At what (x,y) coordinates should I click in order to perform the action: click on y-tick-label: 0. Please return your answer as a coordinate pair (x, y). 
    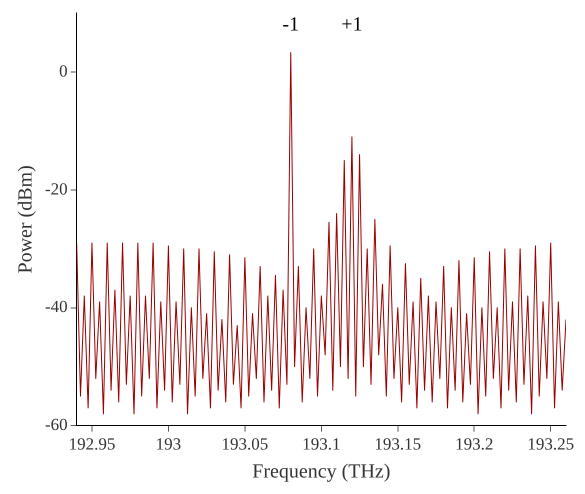
    Looking at the image, I should click on (63, 71).